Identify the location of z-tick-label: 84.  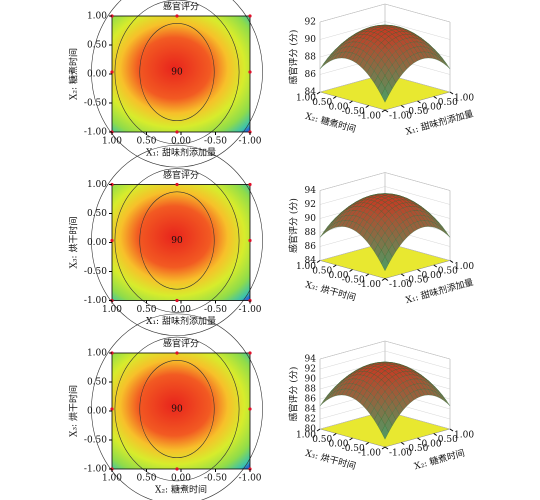
(311, 93).